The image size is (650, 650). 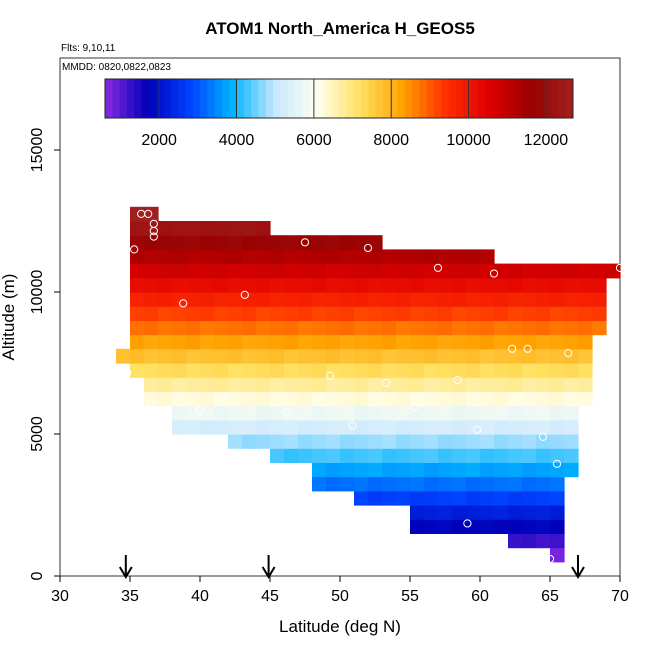 What do you see at coordinates (480, 596) in the screenshot?
I see `x-tick-label: 60` at bounding box center [480, 596].